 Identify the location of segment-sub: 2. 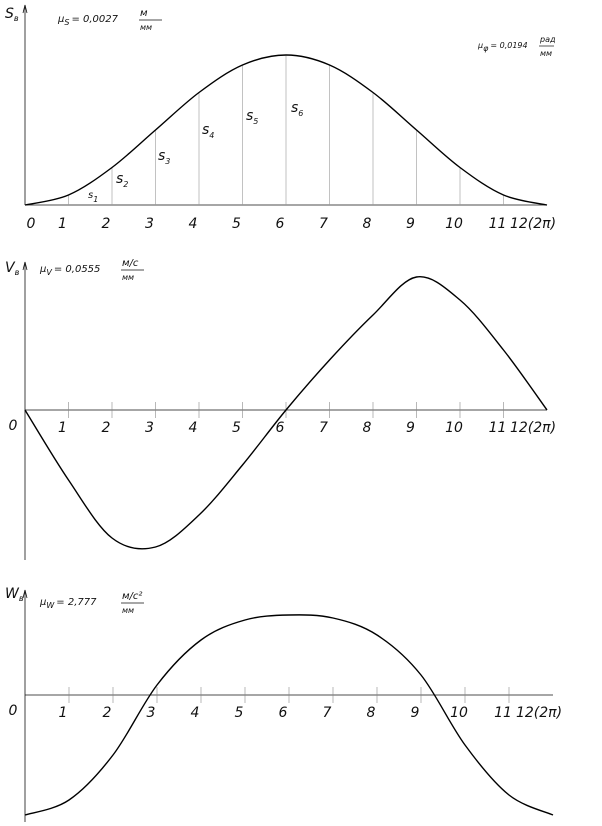
(125, 184).